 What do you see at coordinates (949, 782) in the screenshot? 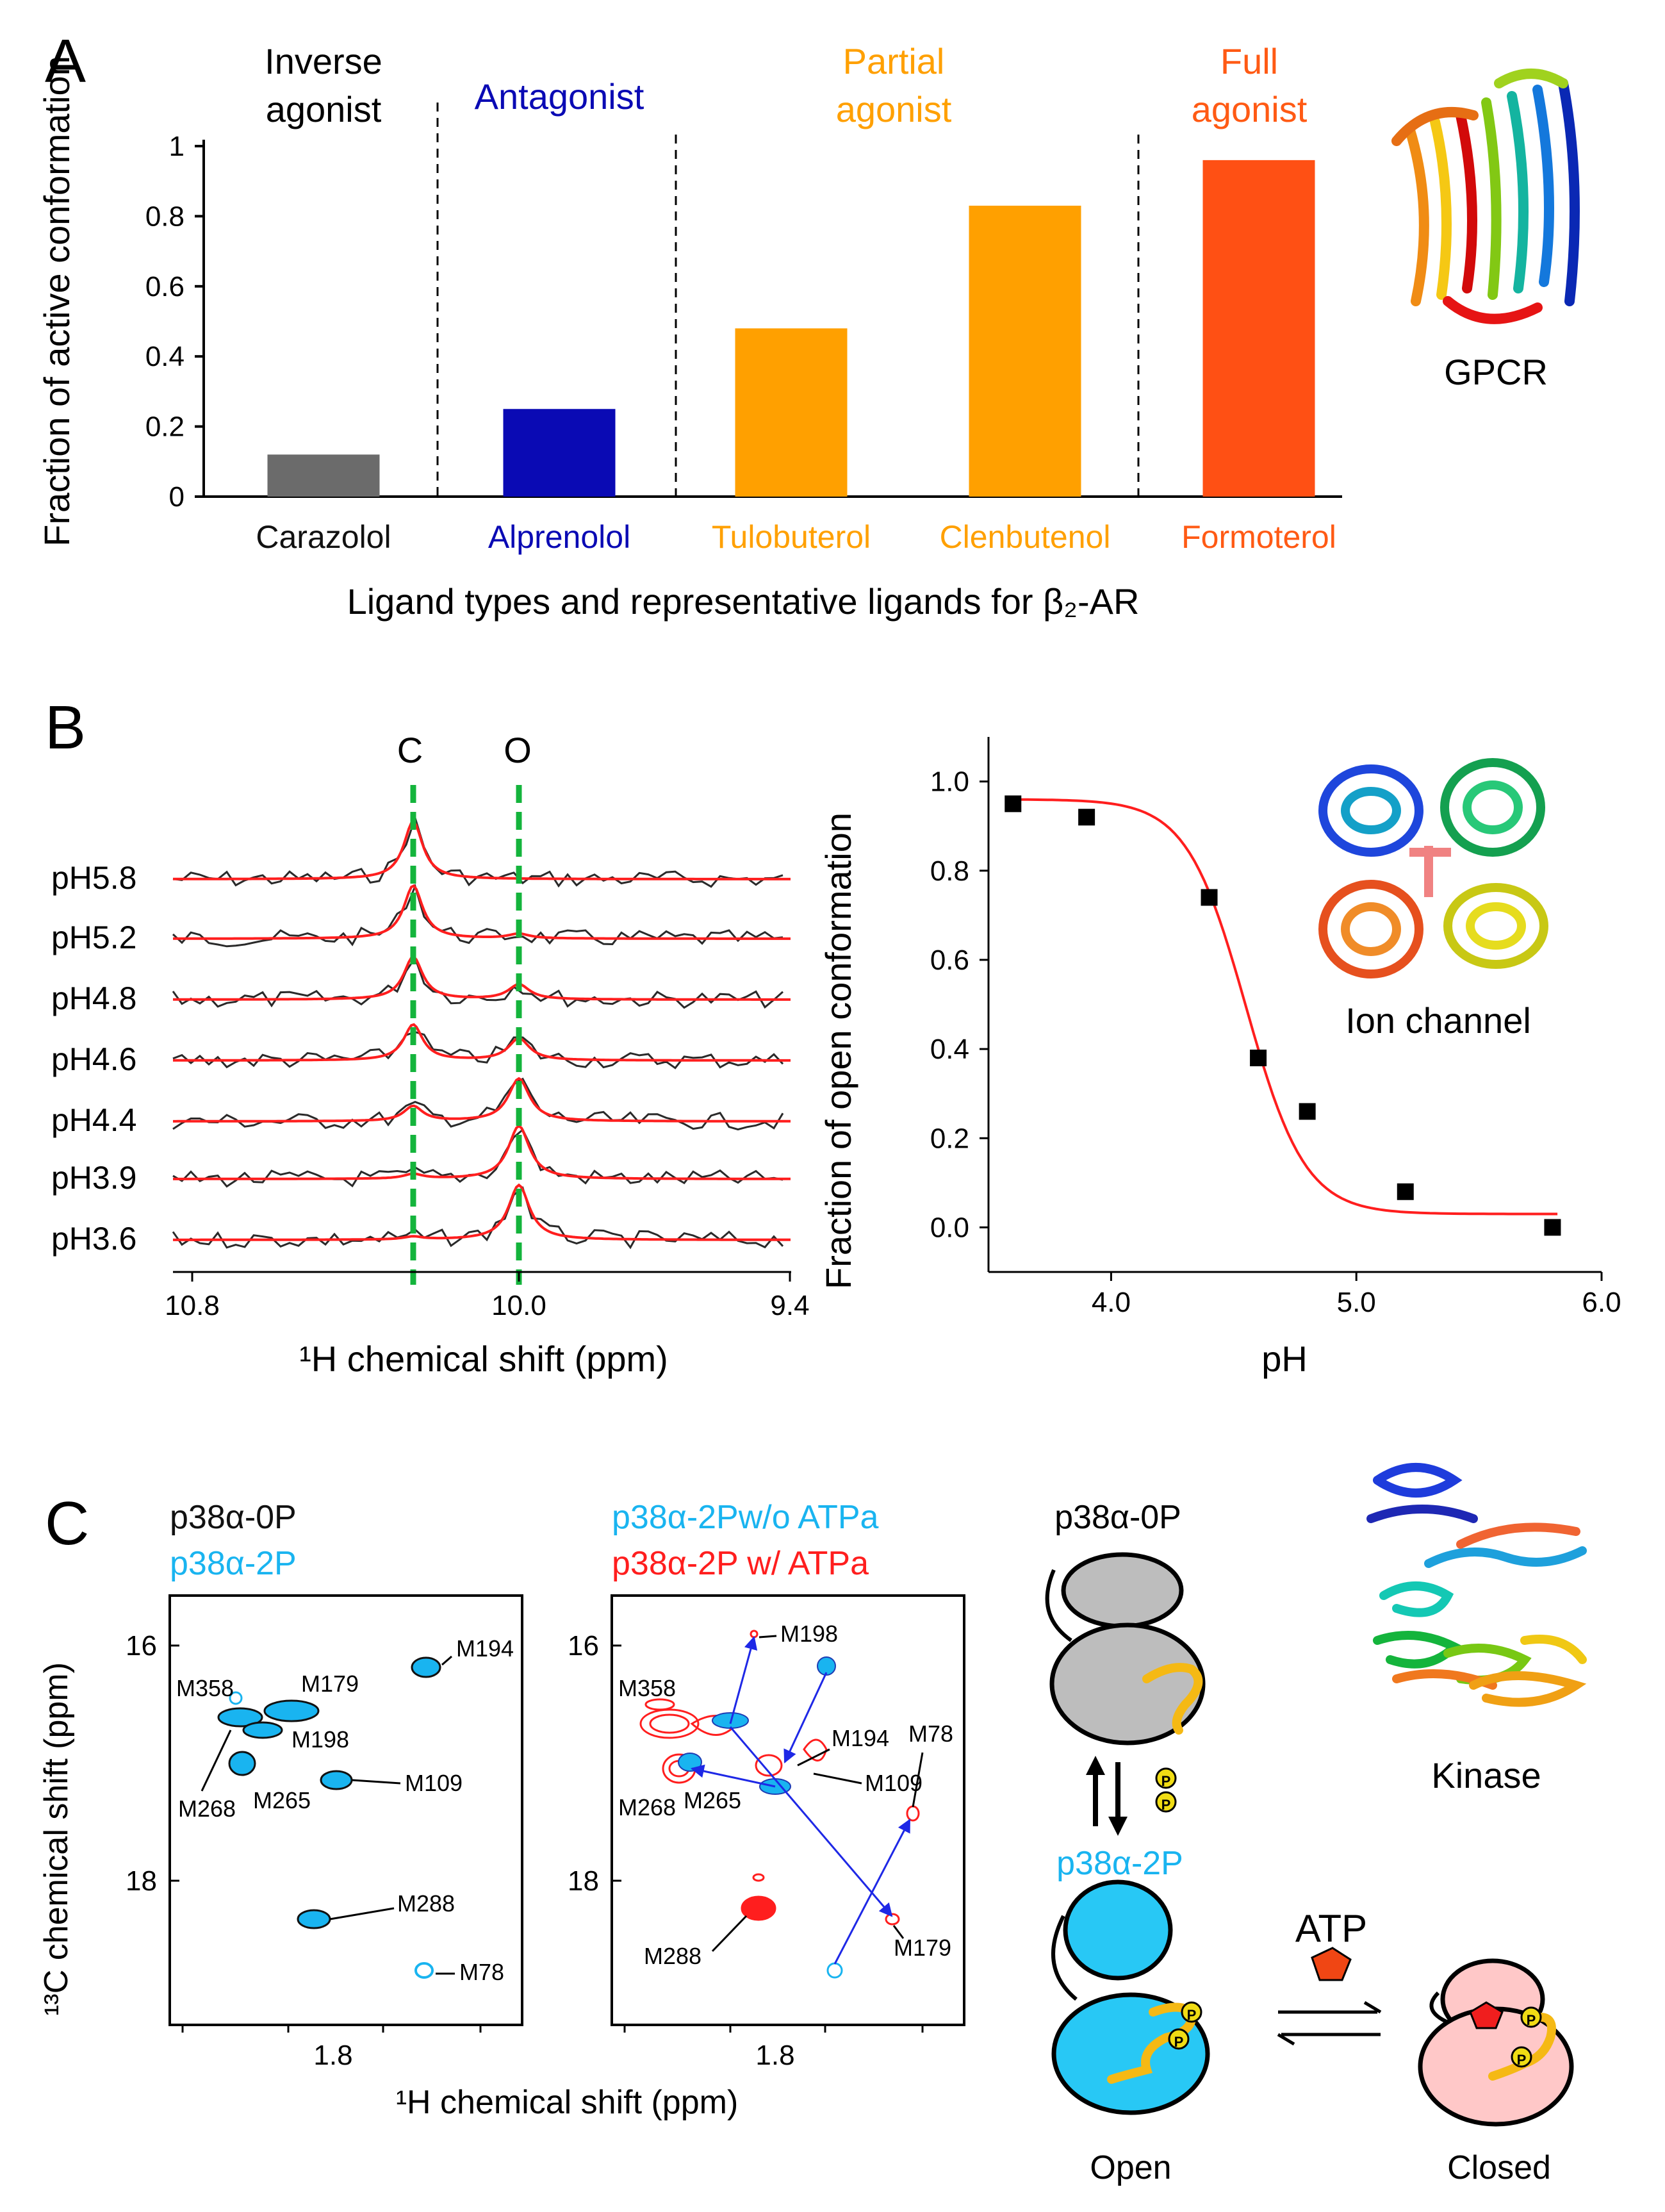
I see `ph-y-tick-label: 1.0` at bounding box center [949, 782].